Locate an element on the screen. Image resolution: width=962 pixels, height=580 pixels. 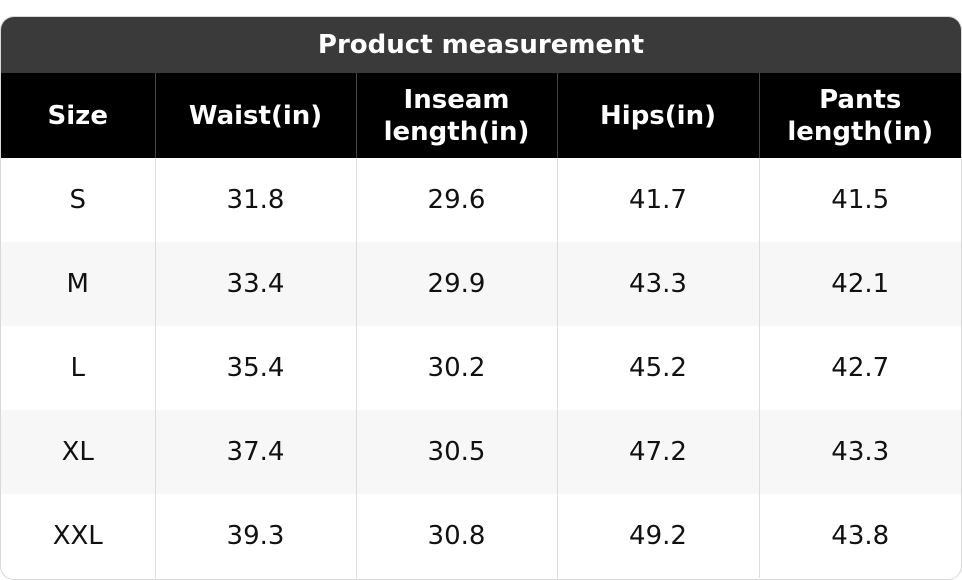
header-cell: Pants length(in) is located at coordinates (859, 115).